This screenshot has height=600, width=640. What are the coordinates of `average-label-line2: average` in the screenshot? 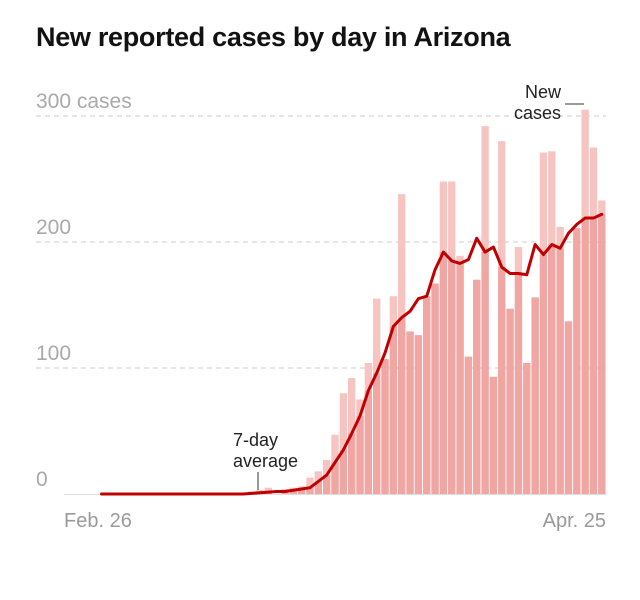 It's located at (265, 461).